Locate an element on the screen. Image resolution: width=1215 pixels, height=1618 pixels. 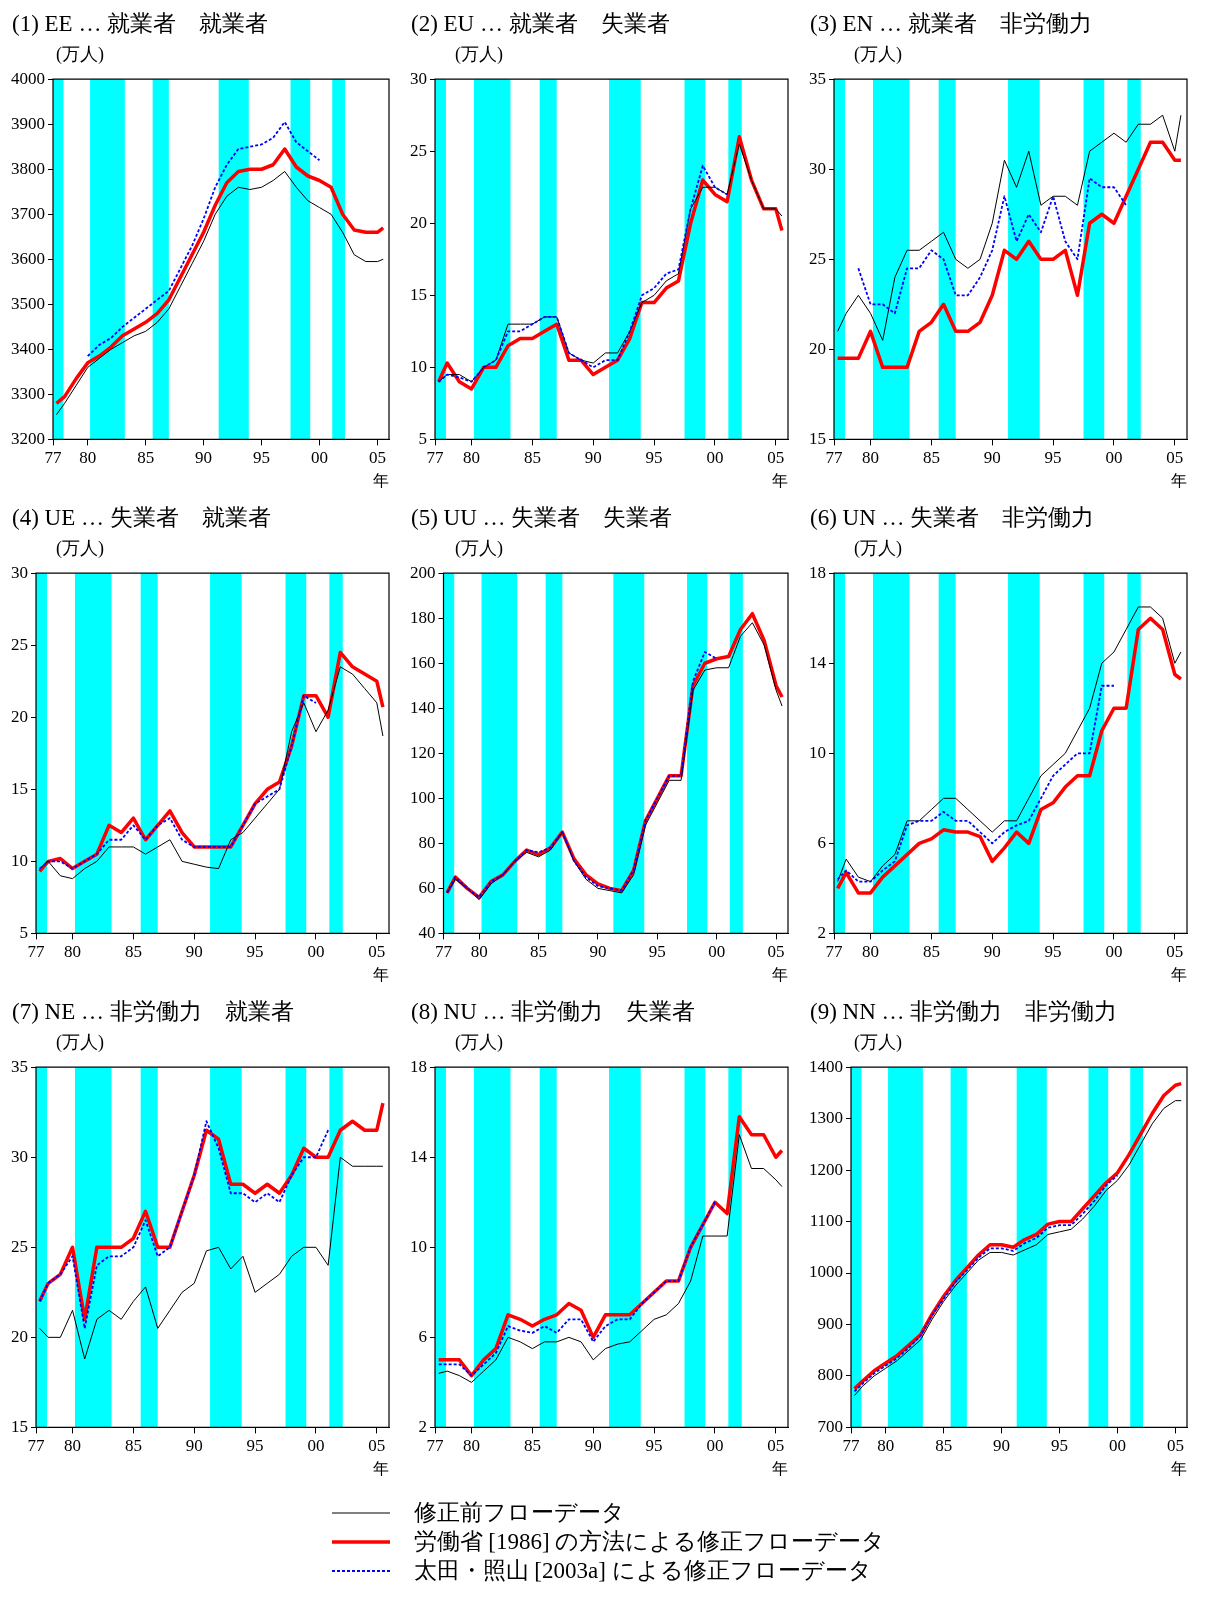
y-tick-label: 3400 is located at coordinates (28, 348).